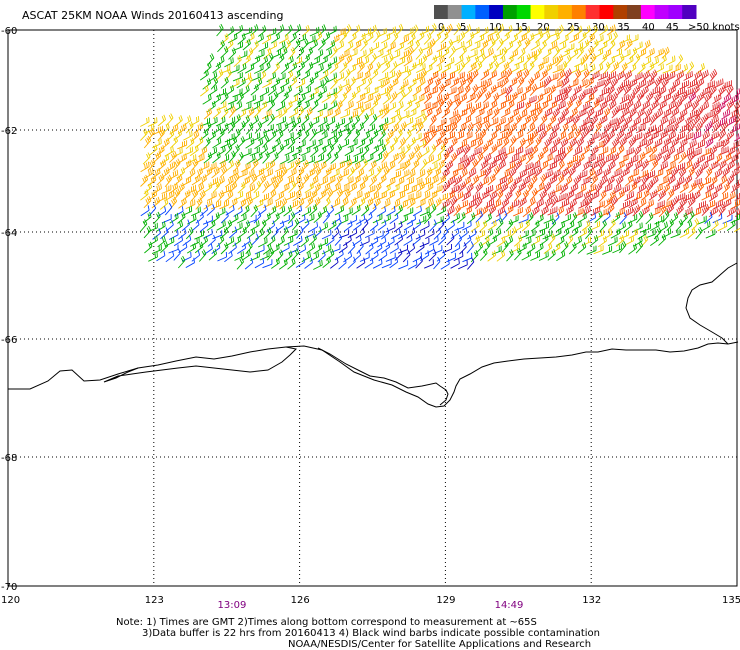  Describe the element at coordinates (445, 600) in the screenshot. I see `x-tick-label: 129` at that location.